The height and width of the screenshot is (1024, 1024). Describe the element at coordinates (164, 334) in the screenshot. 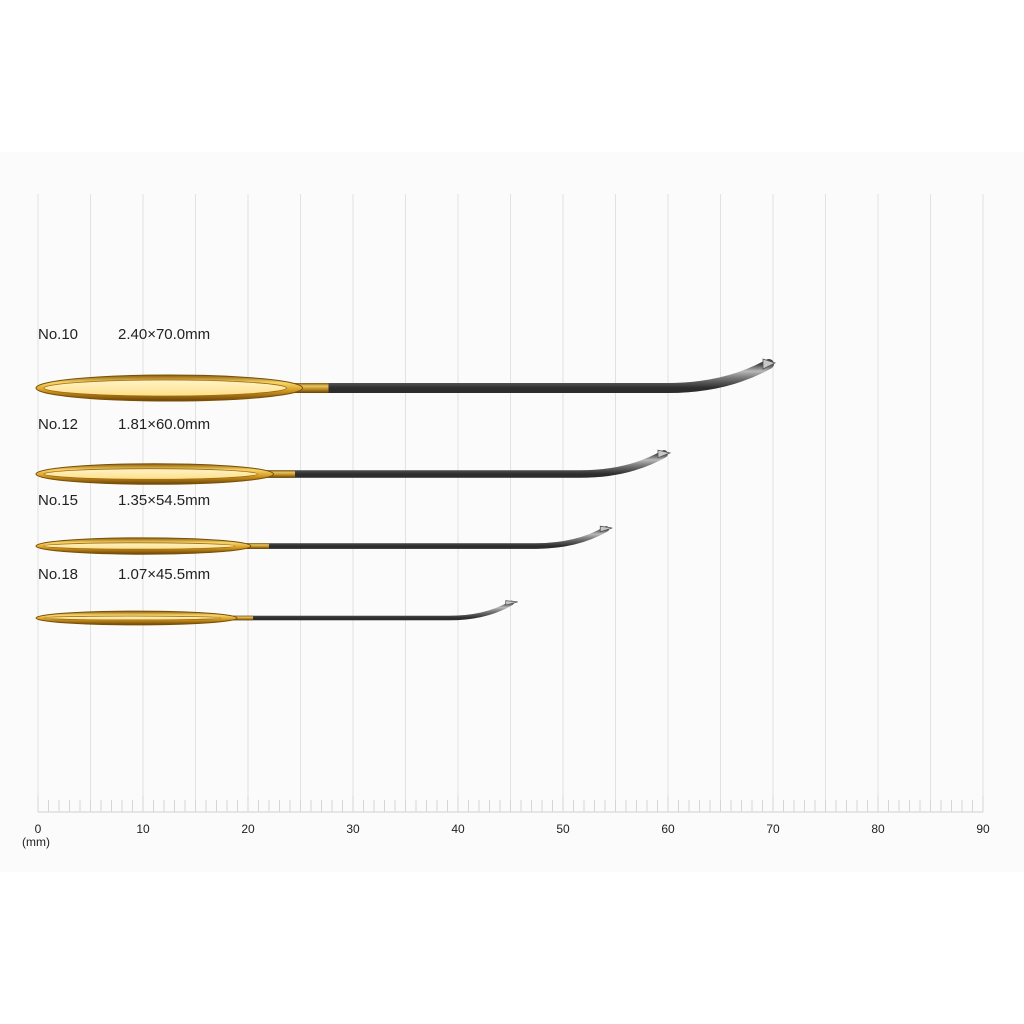

I see `needle-size-label: 2.40×70.0mm` at that location.